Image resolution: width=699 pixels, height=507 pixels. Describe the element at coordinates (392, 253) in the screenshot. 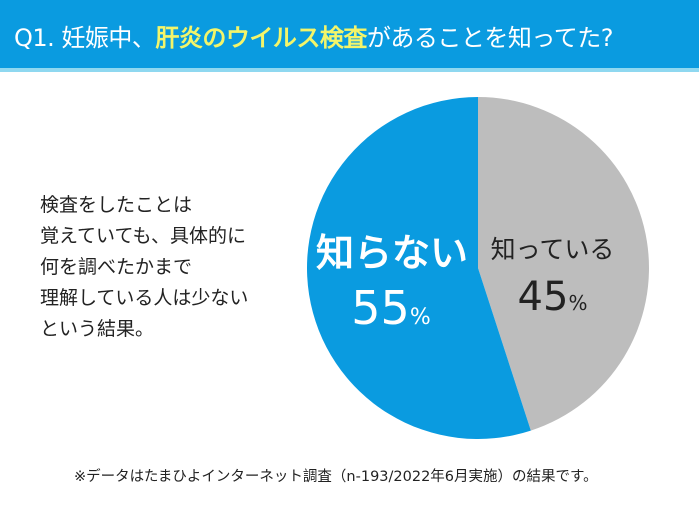

I see `unknown-label: 知らない` at that location.